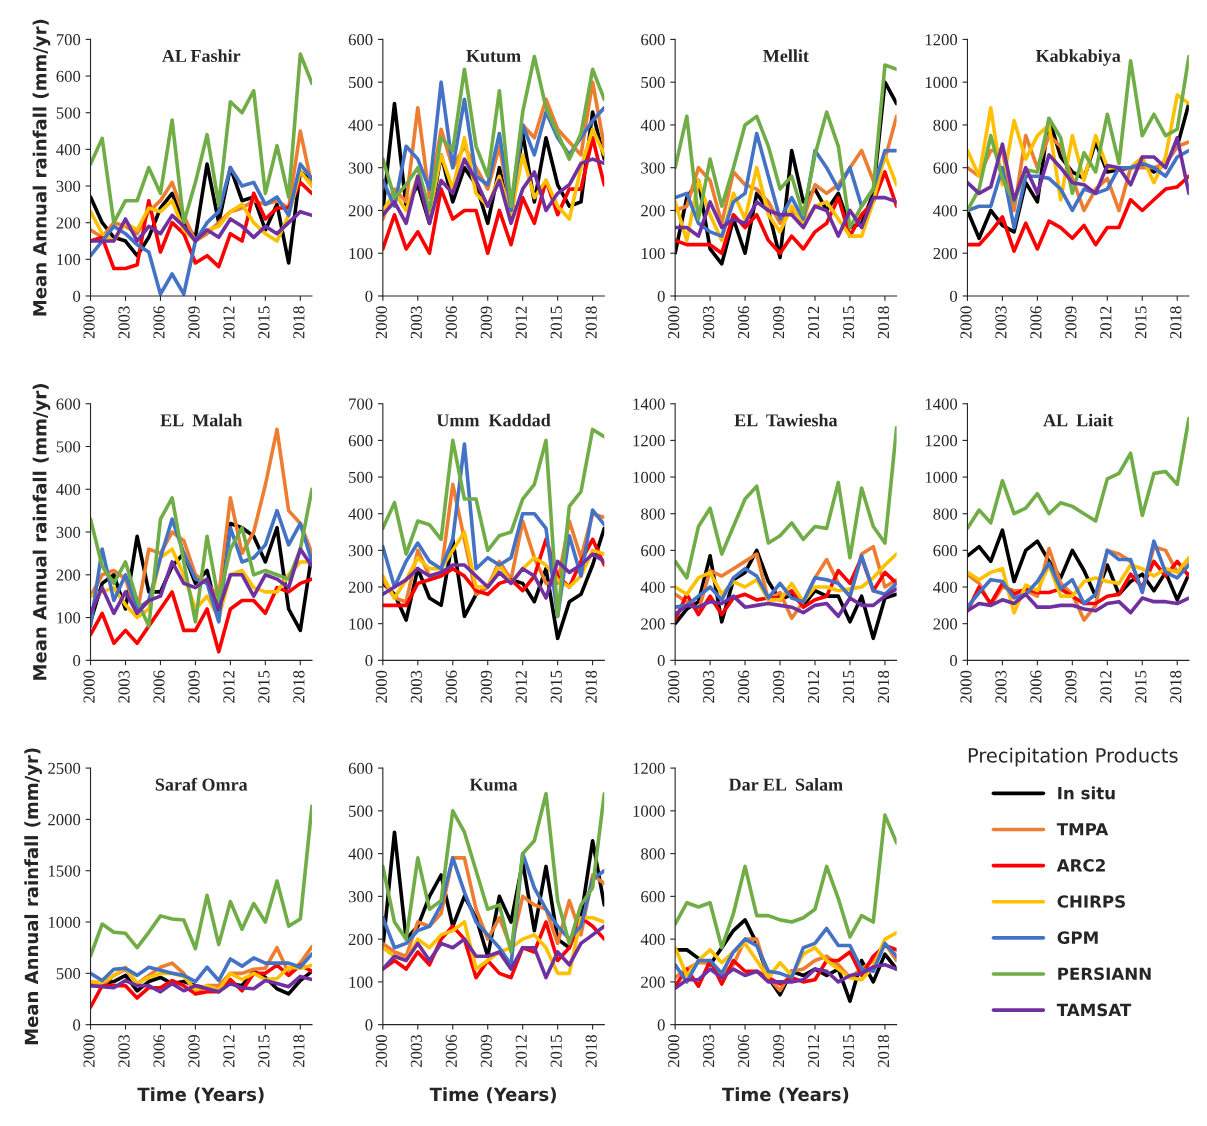 This screenshot has width=1207, height=1126. What do you see at coordinates (64, 768) in the screenshot?
I see `y-tick-label: 2500` at bounding box center [64, 768].